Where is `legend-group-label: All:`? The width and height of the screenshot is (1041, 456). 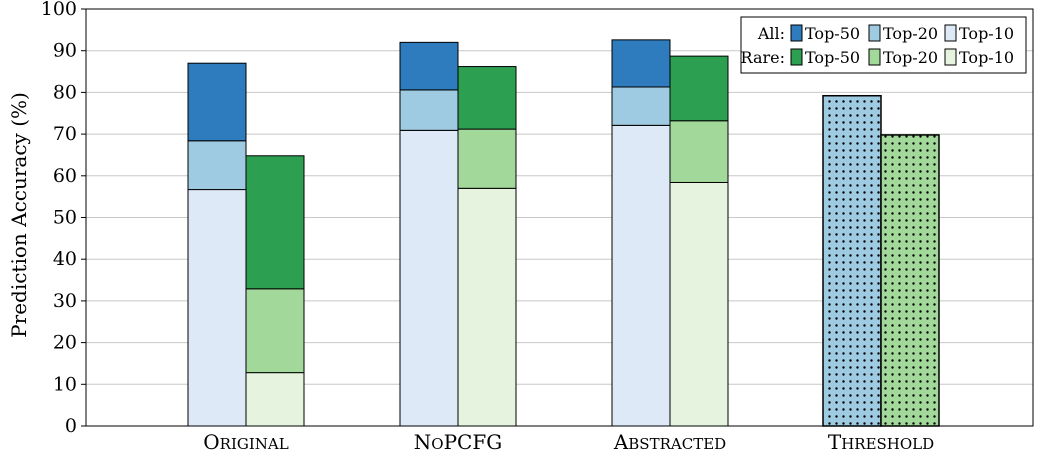 legend-group-label: All: is located at coordinates (771, 33).